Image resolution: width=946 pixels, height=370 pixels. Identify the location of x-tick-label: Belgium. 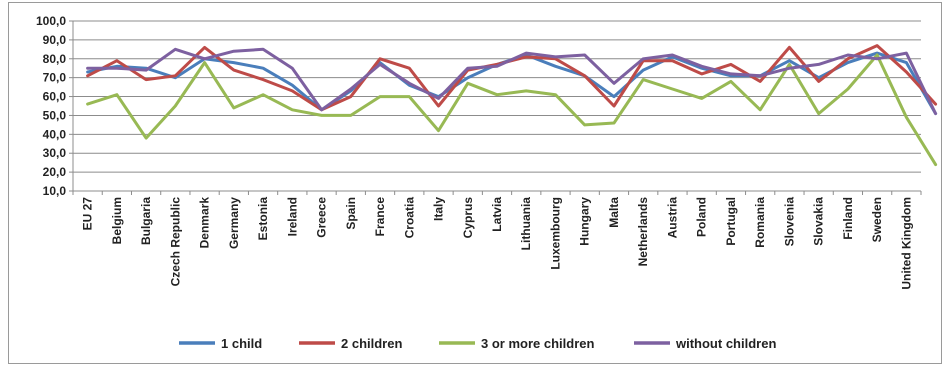
(117, 220).